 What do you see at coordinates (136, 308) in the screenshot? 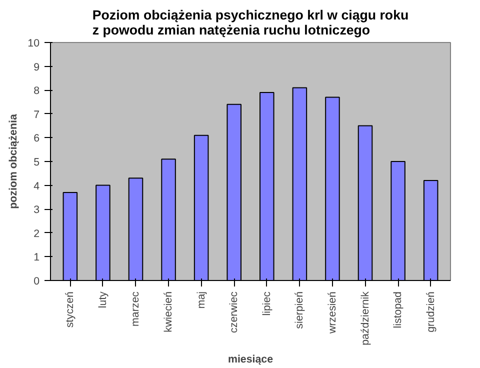
I see `x-tick-label: marzec` at bounding box center [136, 308].